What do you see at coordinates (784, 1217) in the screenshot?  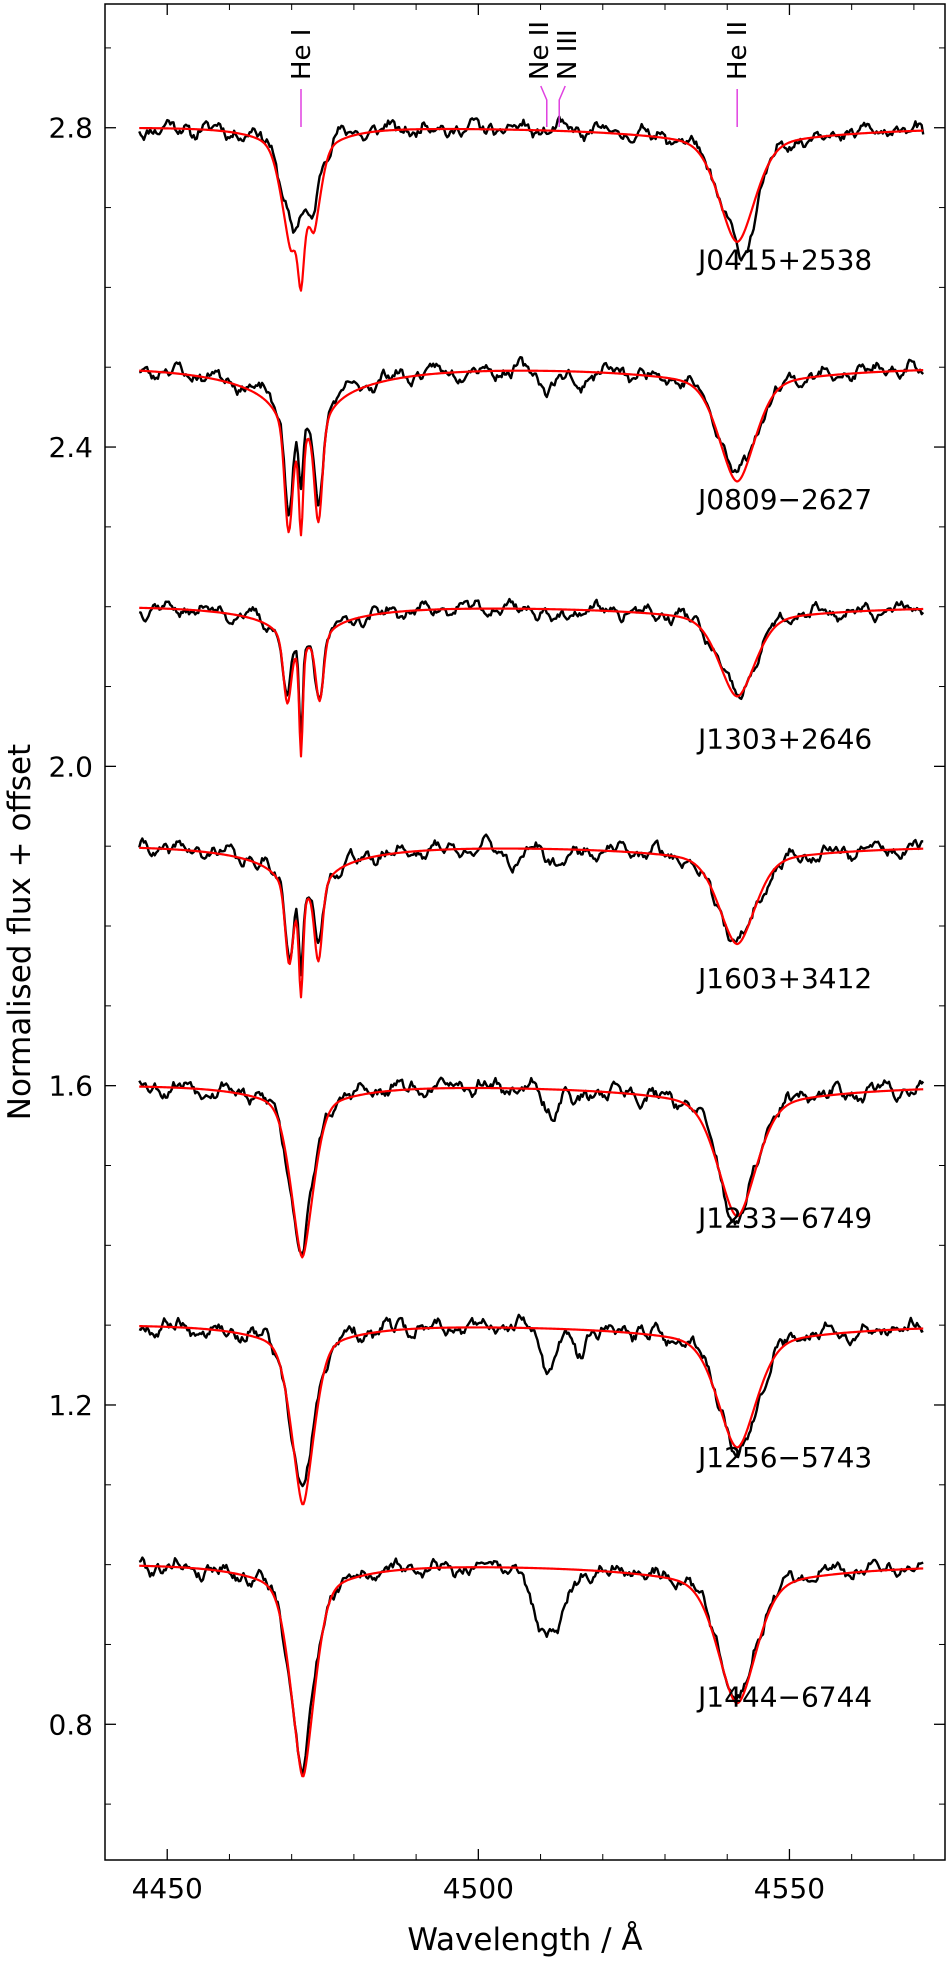 I see `series-label: J1233−6749` at bounding box center [784, 1217].